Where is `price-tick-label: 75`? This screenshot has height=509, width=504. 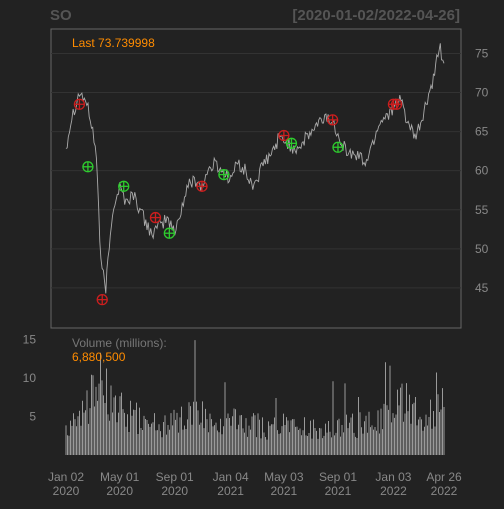
price-tick-label: 75 is located at coordinates (482, 53).